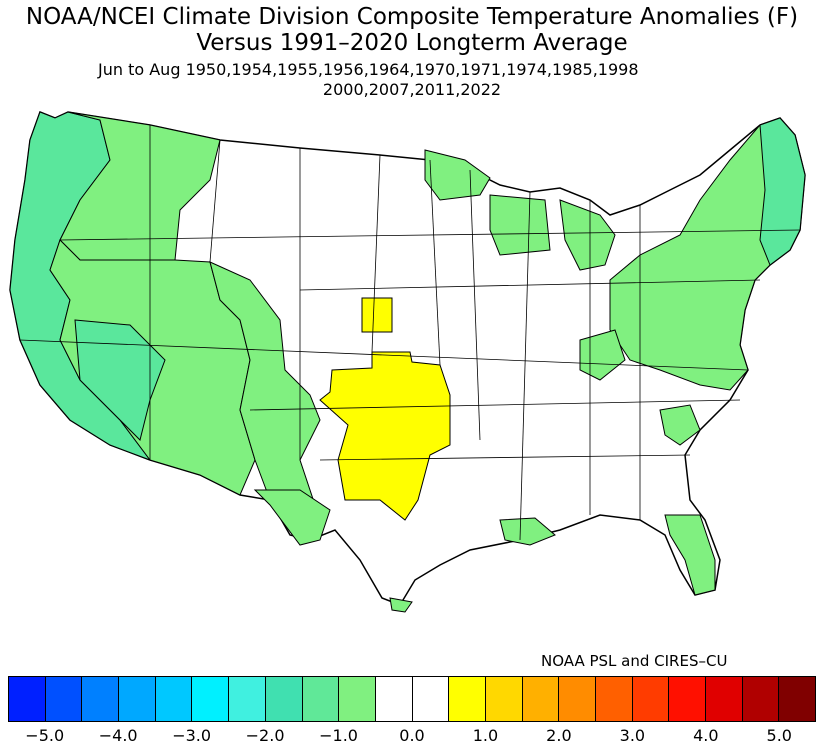  What do you see at coordinates (412, 89) in the screenshot?
I see `map-years-line-2: 2000,2007,2011,2022` at bounding box center [412, 89].